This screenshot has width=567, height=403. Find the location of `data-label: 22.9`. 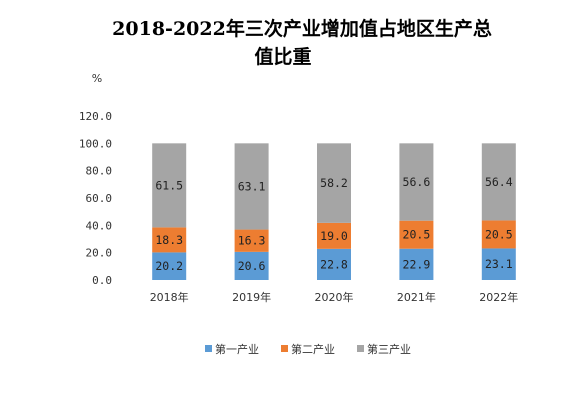

data-label: 22.9 is located at coordinates (417, 264).